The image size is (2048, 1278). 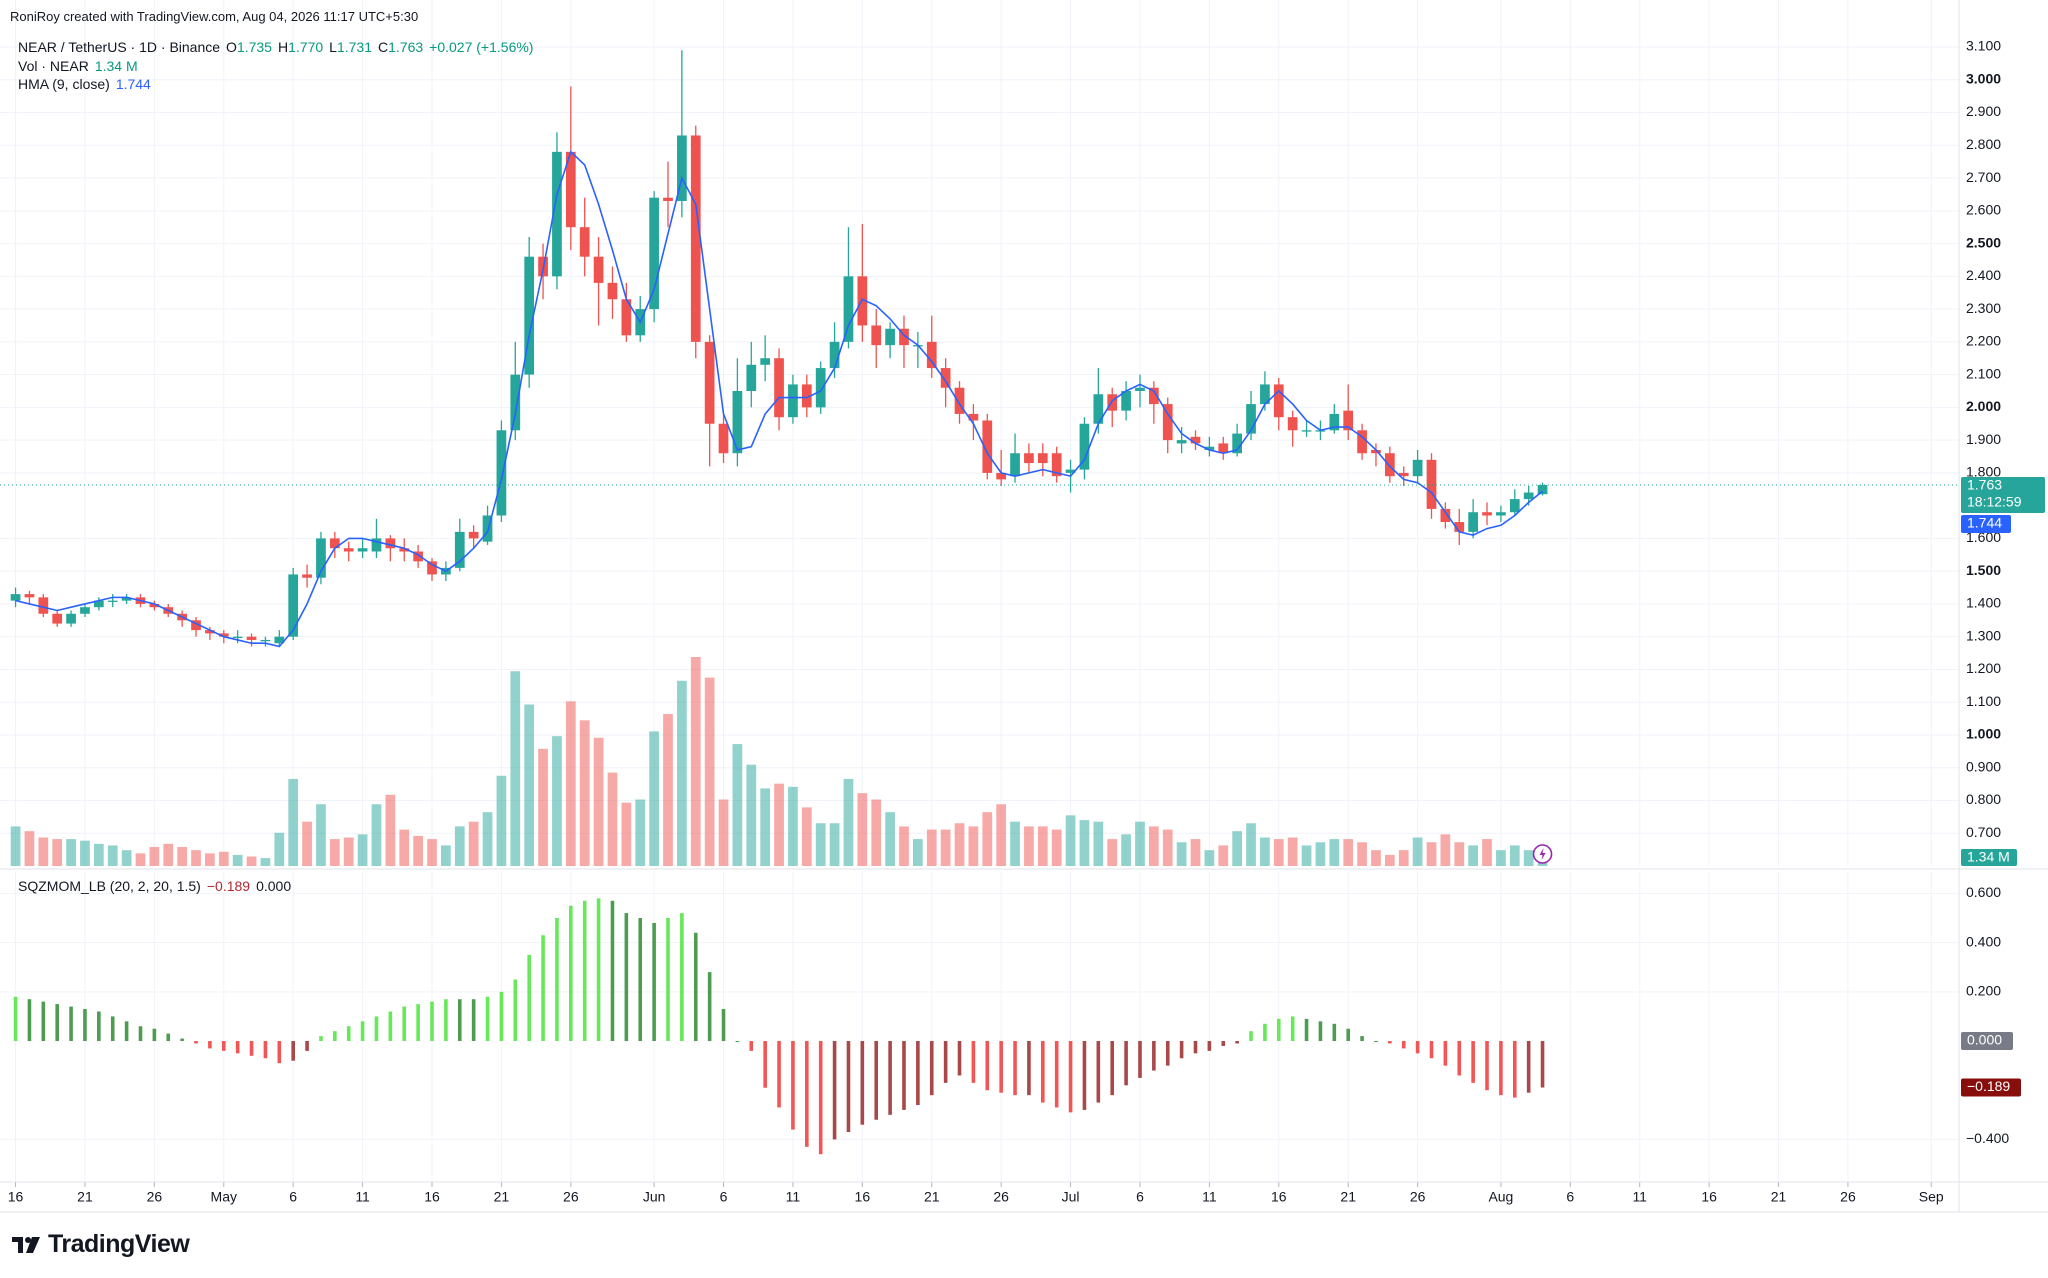 I want to click on squeeze-zero: 0.000, so click(x=274, y=886).